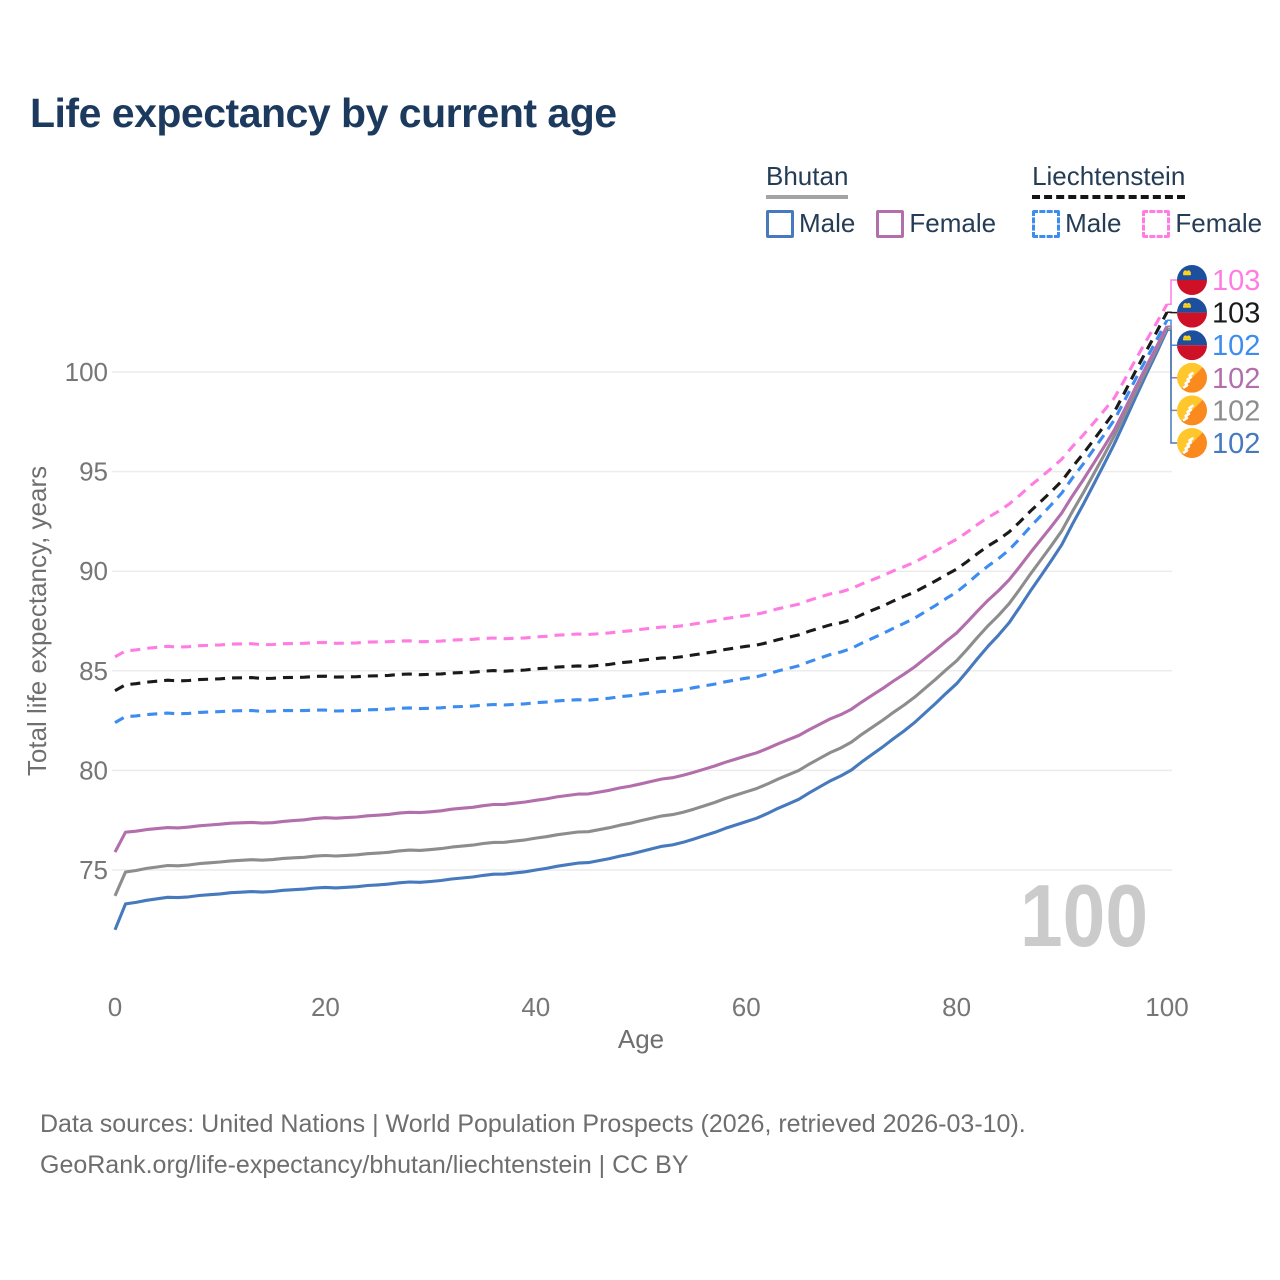 The height and width of the screenshot is (1280, 1280). I want to click on y-tick-label: 90, so click(93, 571).